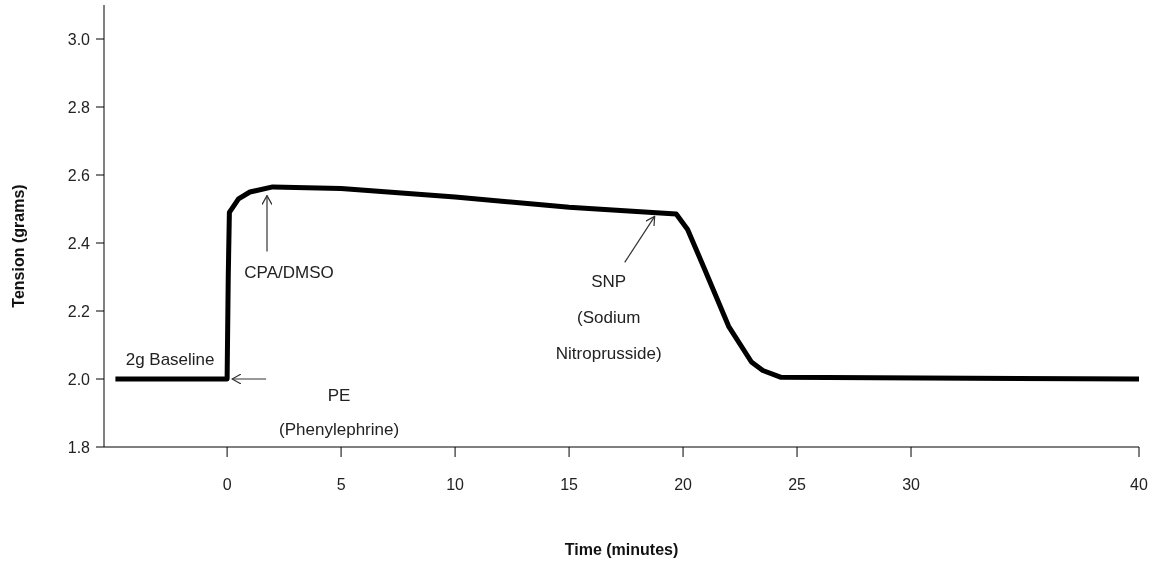 The image size is (1169, 563). What do you see at coordinates (18, 246) in the screenshot?
I see `y-axis-title: Tension (grams)` at bounding box center [18, 246].